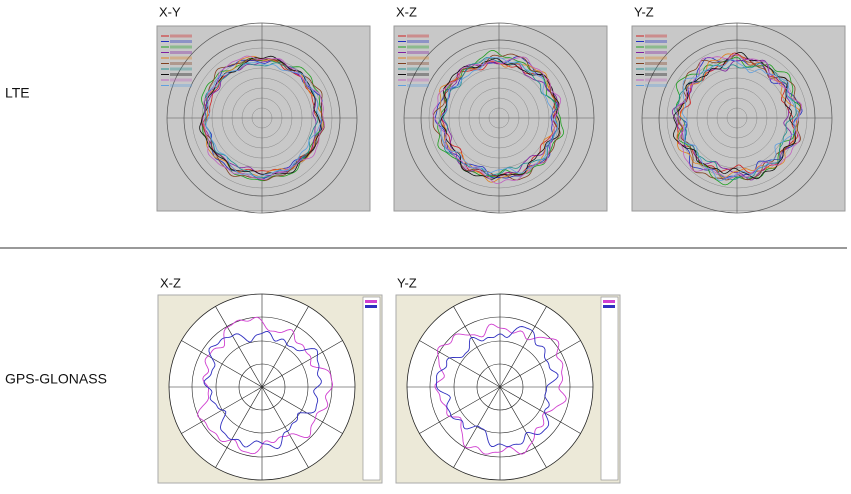 Image resolution: width=851 pixels, height=494 pixels. What do you see at coordinates (56, 379) in the screenshot?
I see `section-label: GPS-GLONASS` at bounding box center [56, 379].